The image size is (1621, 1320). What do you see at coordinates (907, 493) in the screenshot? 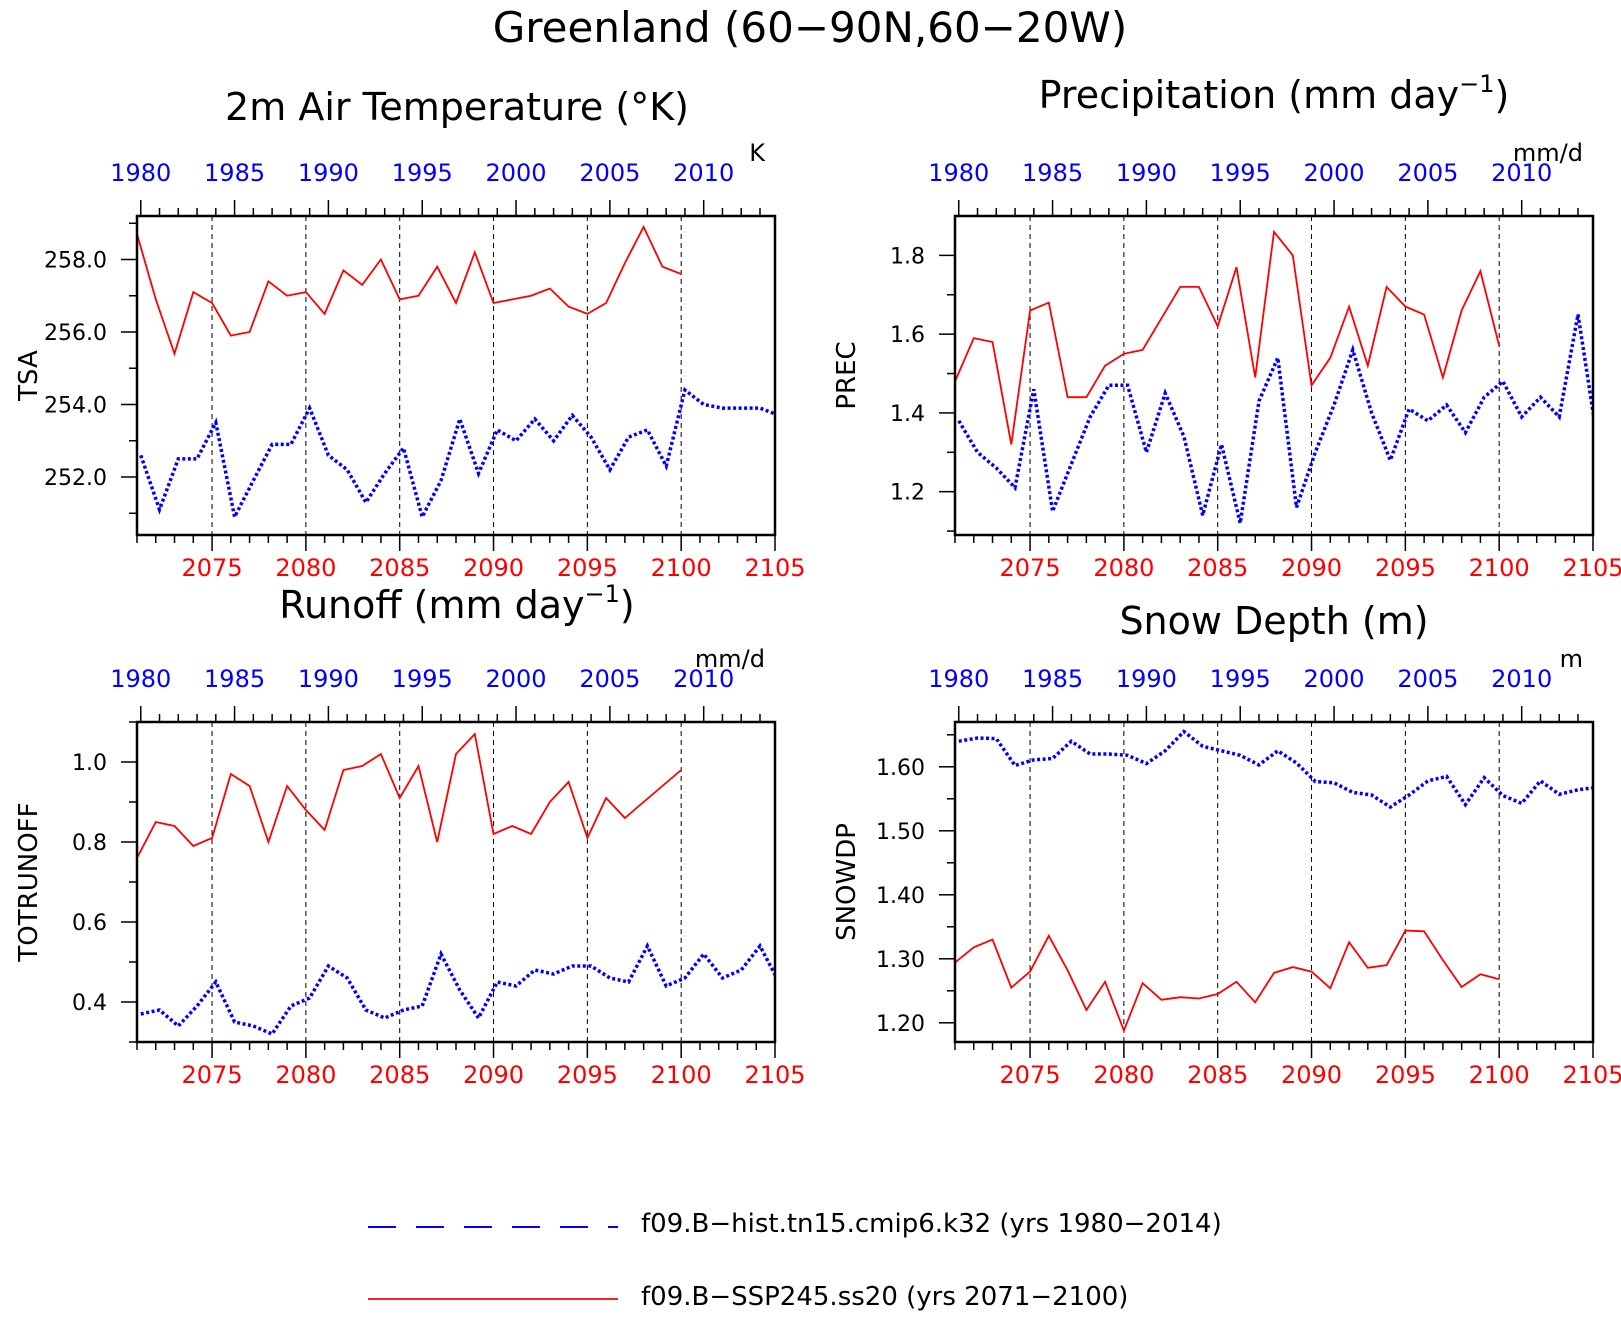
I see `y-tick-label: 1.2` at bounding box center [907, 493].